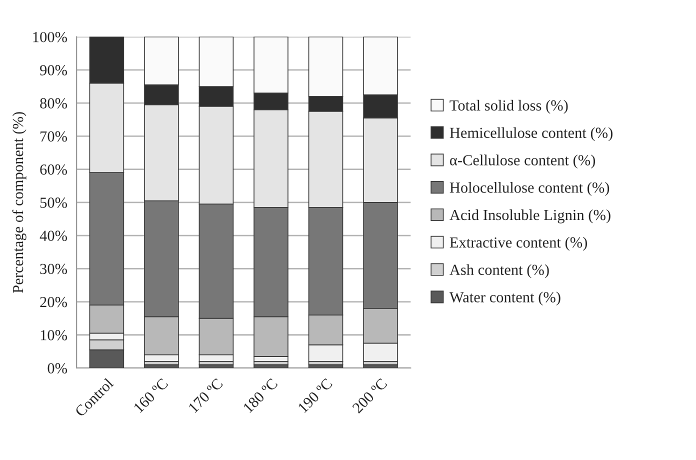 The width and height of the screenshot is (696, 460). What do you see at coordinates (54, 169) in the screenshot?
I see `y-tick-label: 60%` at bounding box center [54, 169].